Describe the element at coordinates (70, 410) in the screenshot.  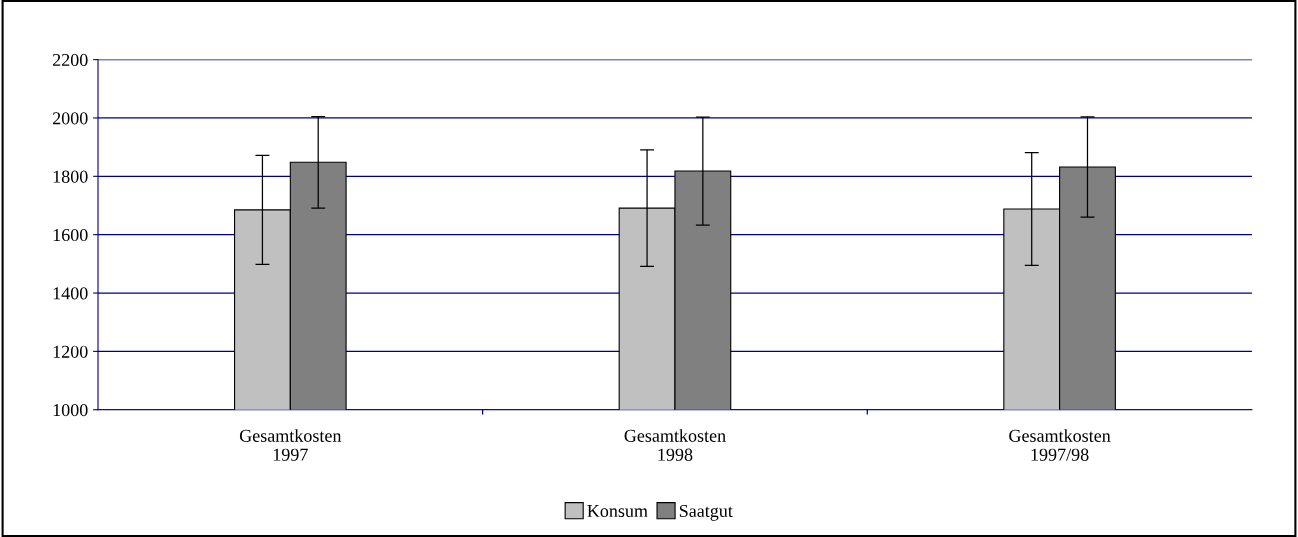
I see `y-tick-label: 1000` at that location.